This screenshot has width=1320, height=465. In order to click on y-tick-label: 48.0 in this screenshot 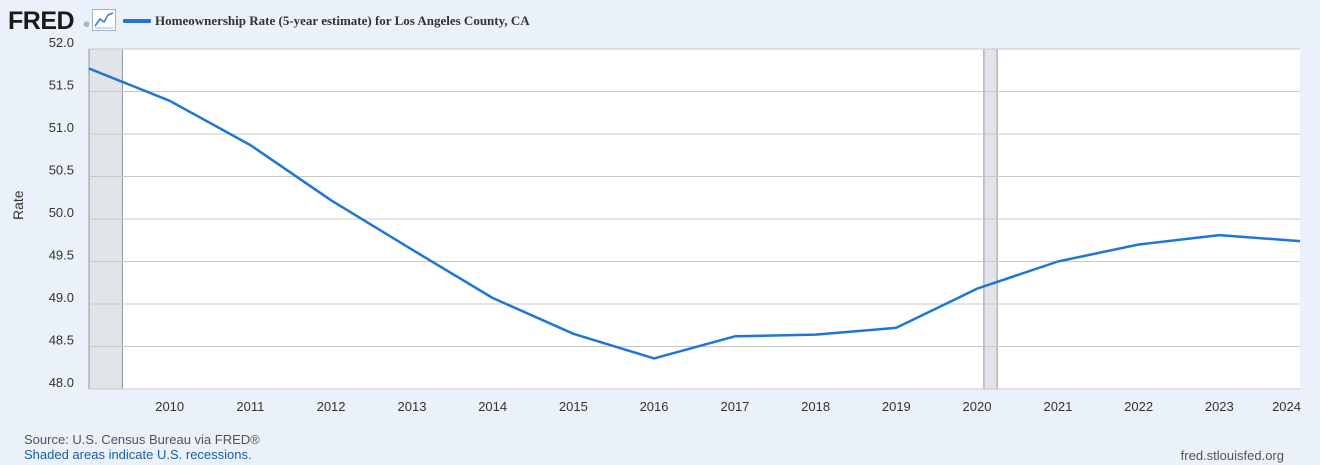, I will do `click(61, 382)`.